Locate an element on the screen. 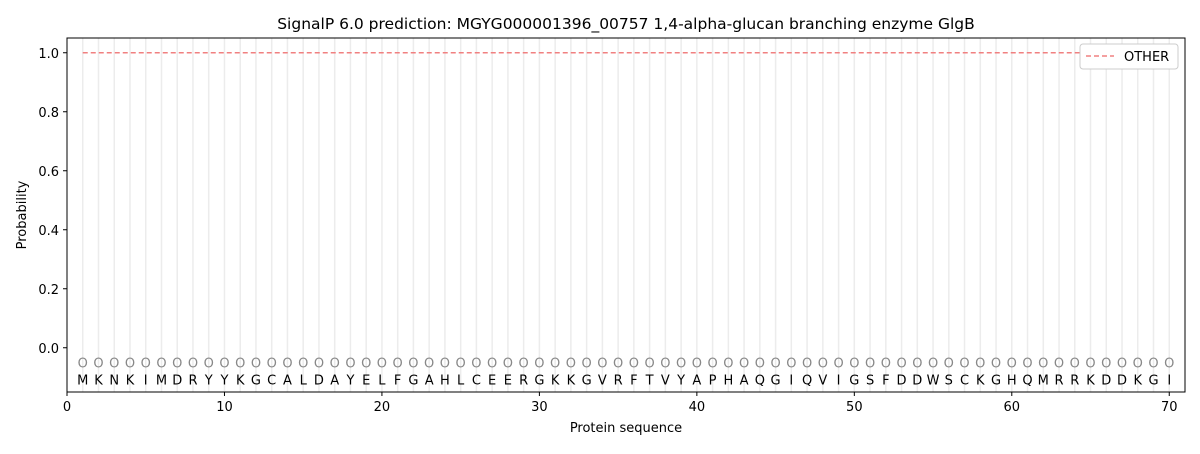  x-tick-label: 20 is located at coordinates (382, 407).